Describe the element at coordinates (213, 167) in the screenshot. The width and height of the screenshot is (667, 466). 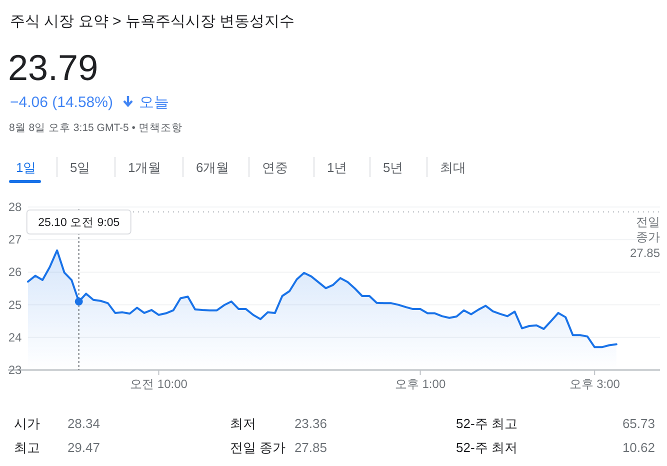
I see `text: 6개월` at that location.